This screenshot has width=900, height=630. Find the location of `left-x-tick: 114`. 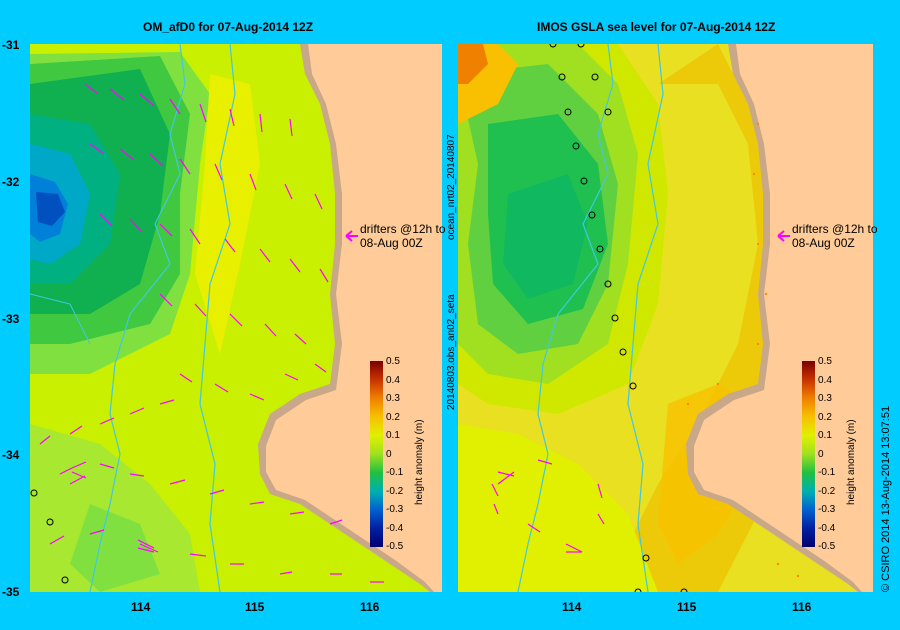

left-x-tick: 114 is located at coordinates (141, 607).